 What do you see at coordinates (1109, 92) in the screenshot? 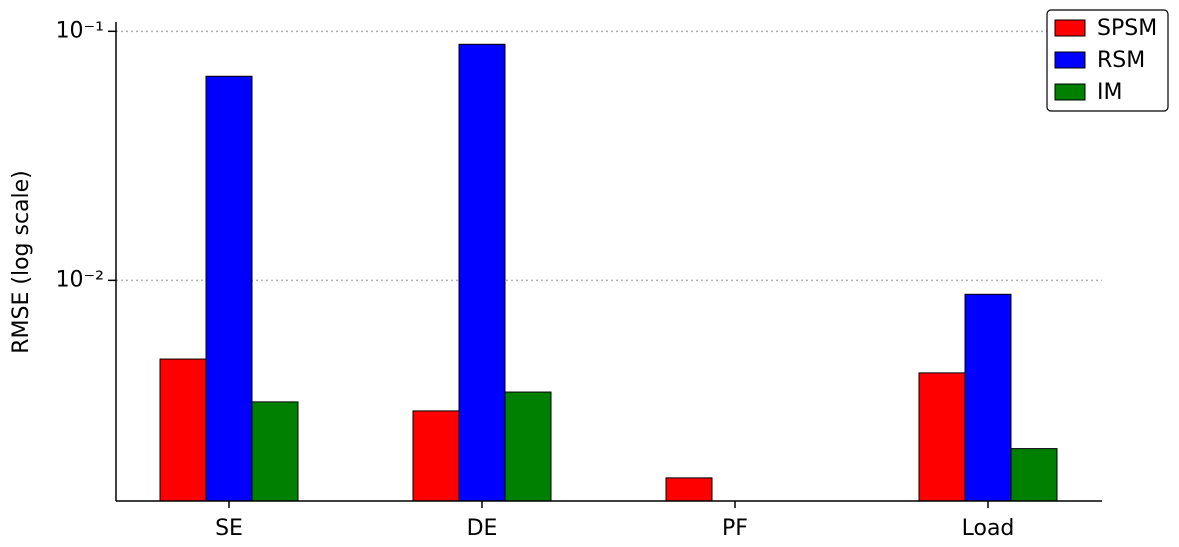
I see `legend-label: IM` at bounding box center [1109, 92].